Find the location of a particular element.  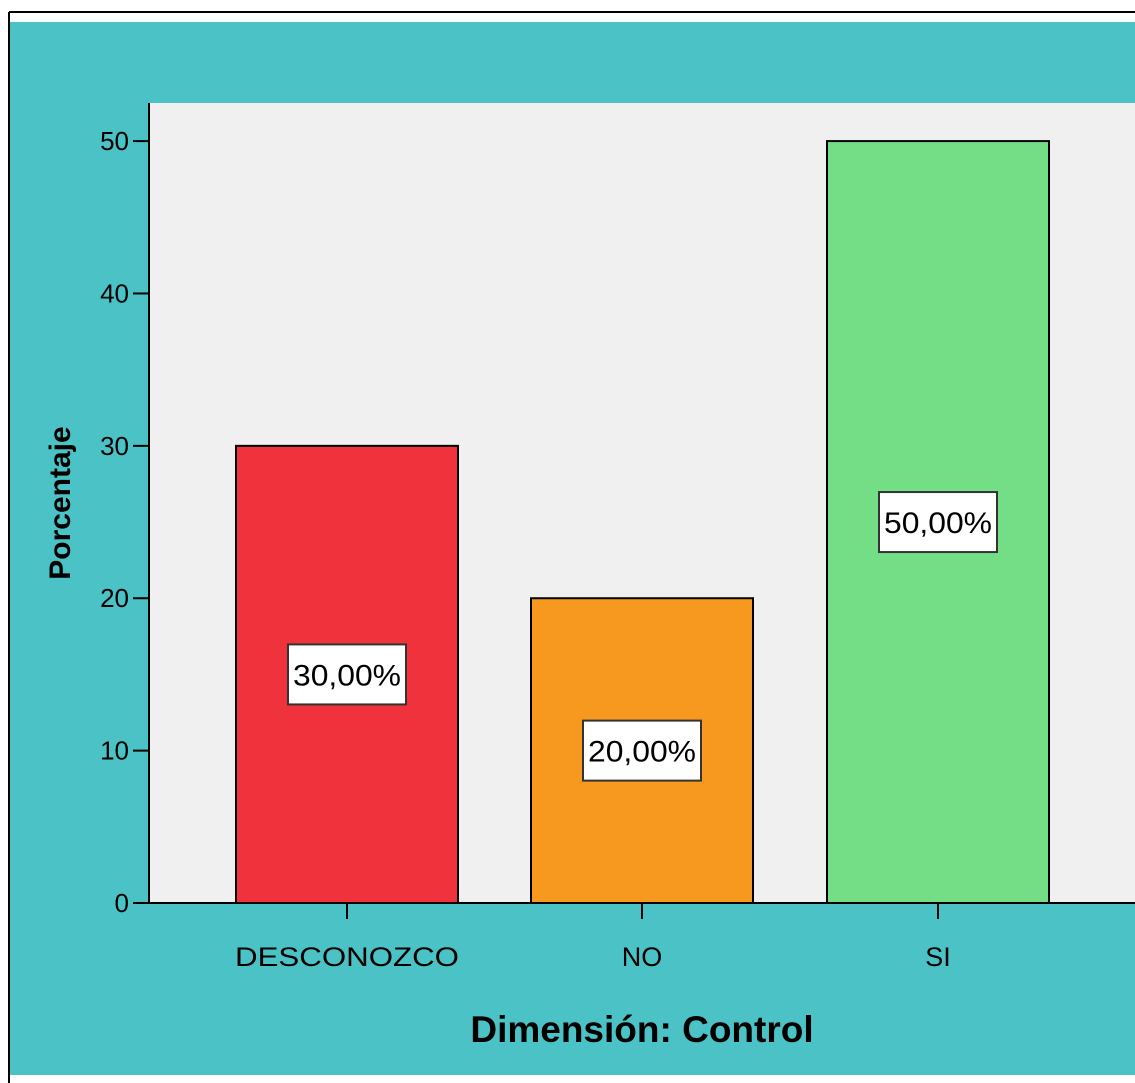

y-tick-label-30: 30 is located at coordinates (114, 446).